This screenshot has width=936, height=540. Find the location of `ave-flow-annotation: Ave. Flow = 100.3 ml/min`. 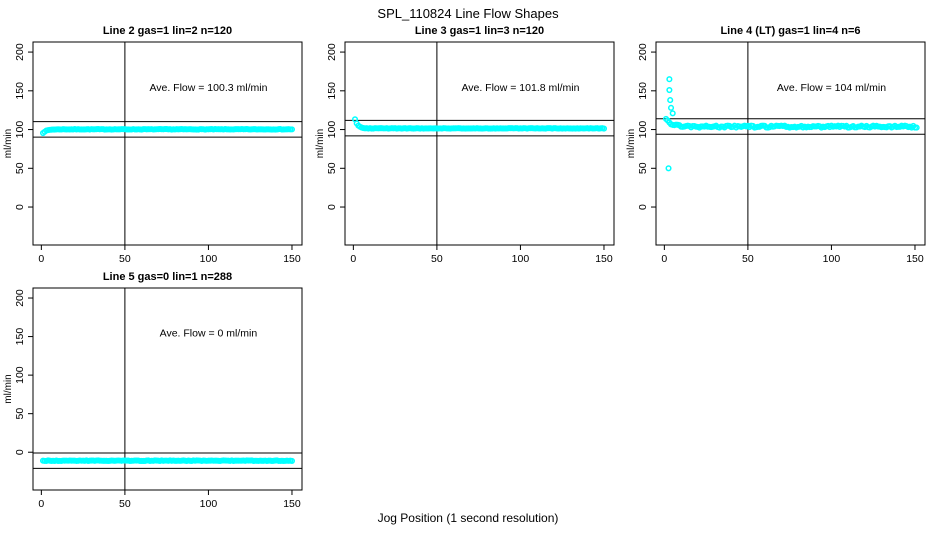

ave-flow-annotation: Ave. Flow = 100.3 ml/min is located at coordinates (208, 88).